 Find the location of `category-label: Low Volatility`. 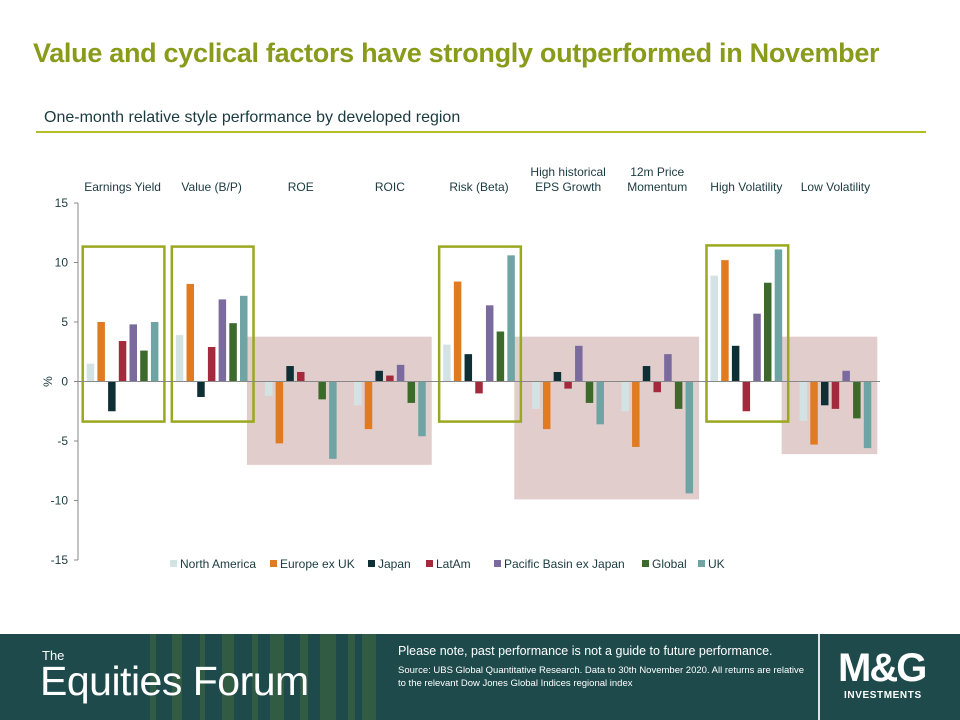

category-label: Low Volatility is located at coordinates (835, 187).